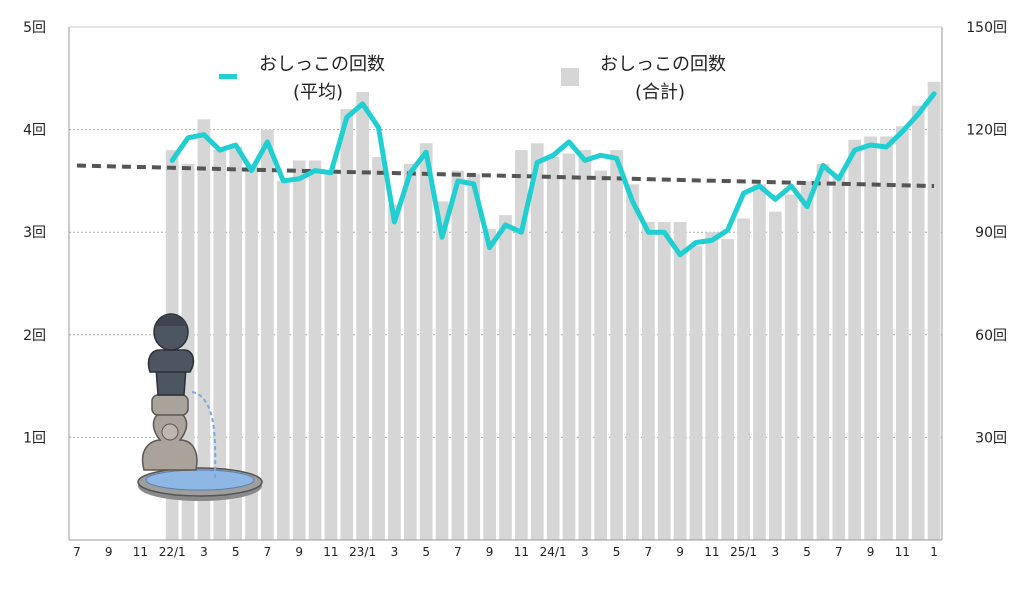 The width and height of the screenshot is (1020, 598). Describe the element at coordinates (660, 92) in the screenshot. I see `legend-bar-sublabel: (合計)` at that location.